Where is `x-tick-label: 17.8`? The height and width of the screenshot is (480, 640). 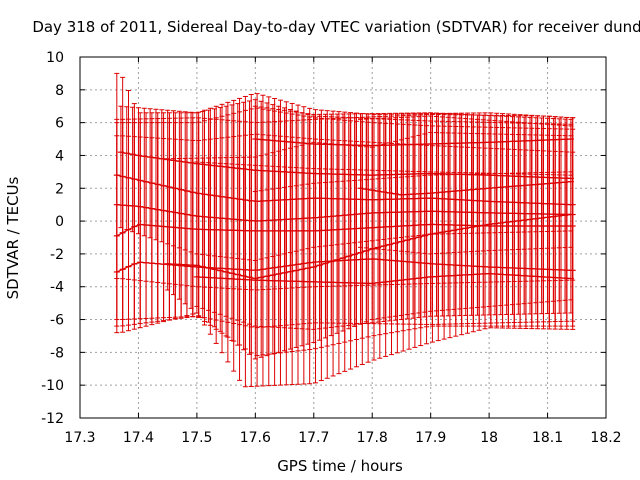
x-tick-label: 17.8 is located at coordinates (372, 438).